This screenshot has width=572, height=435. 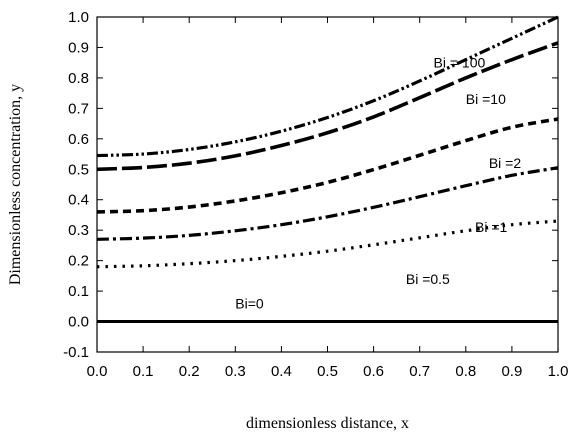 I want to click on y-tick-label: 0.8, so click(x=78, y=78).